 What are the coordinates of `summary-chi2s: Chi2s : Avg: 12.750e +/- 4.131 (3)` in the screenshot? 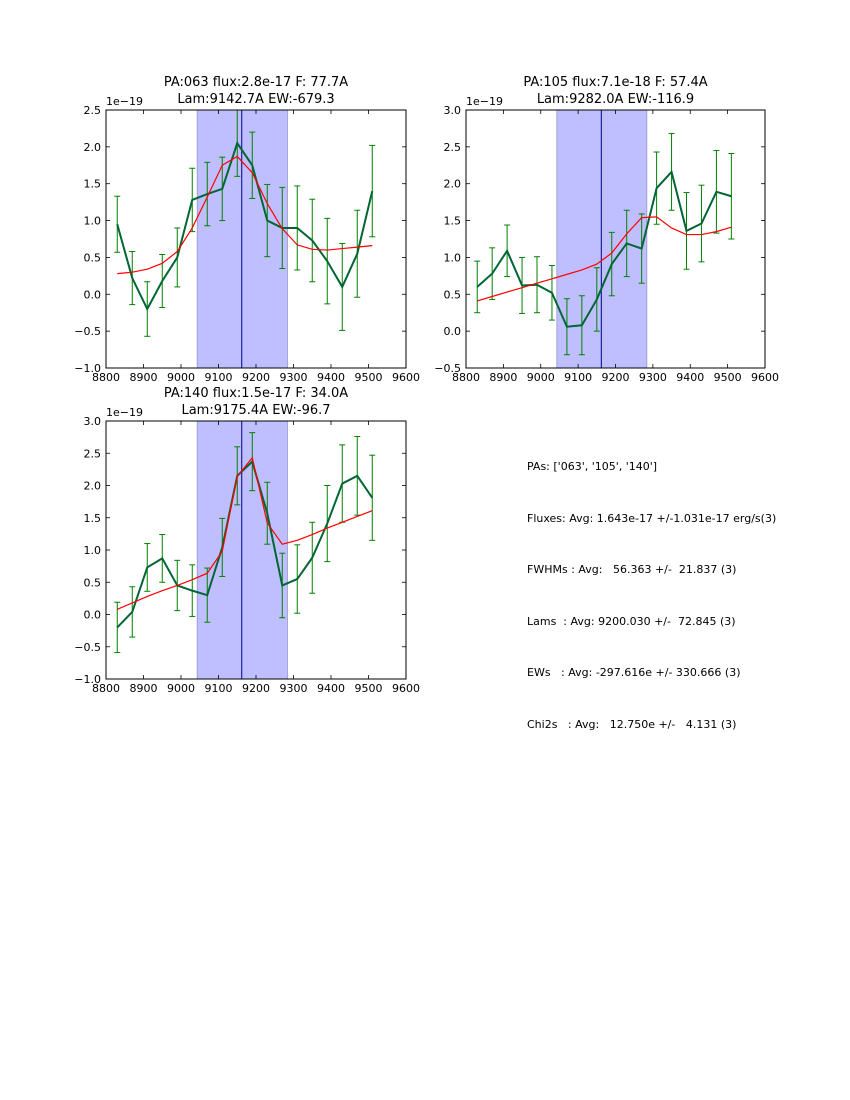 It's located at (632, 724).